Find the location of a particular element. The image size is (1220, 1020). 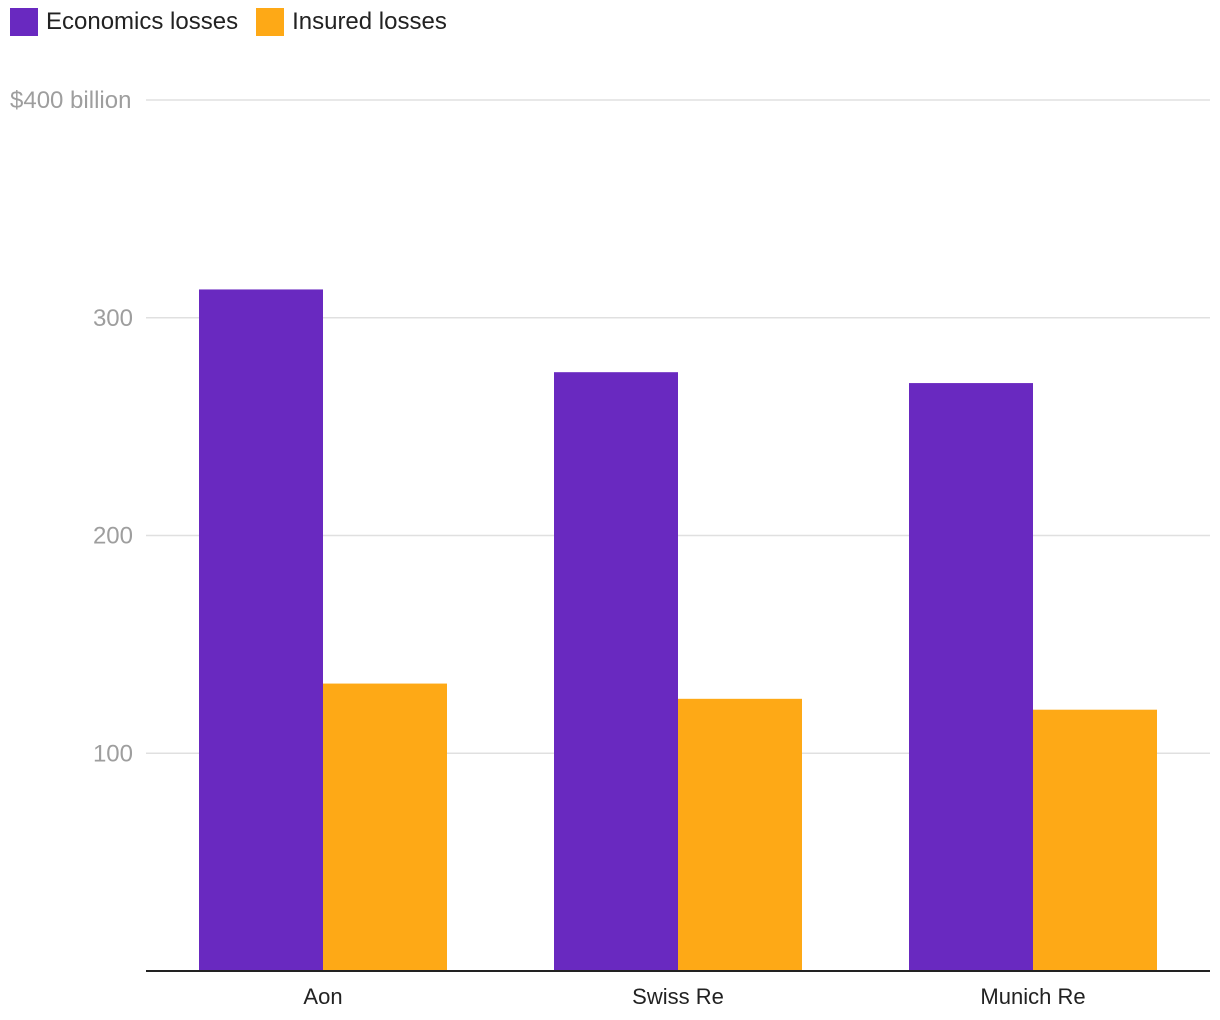

y-tick-label-3: $400 billion is located at coordinates (70, 100).